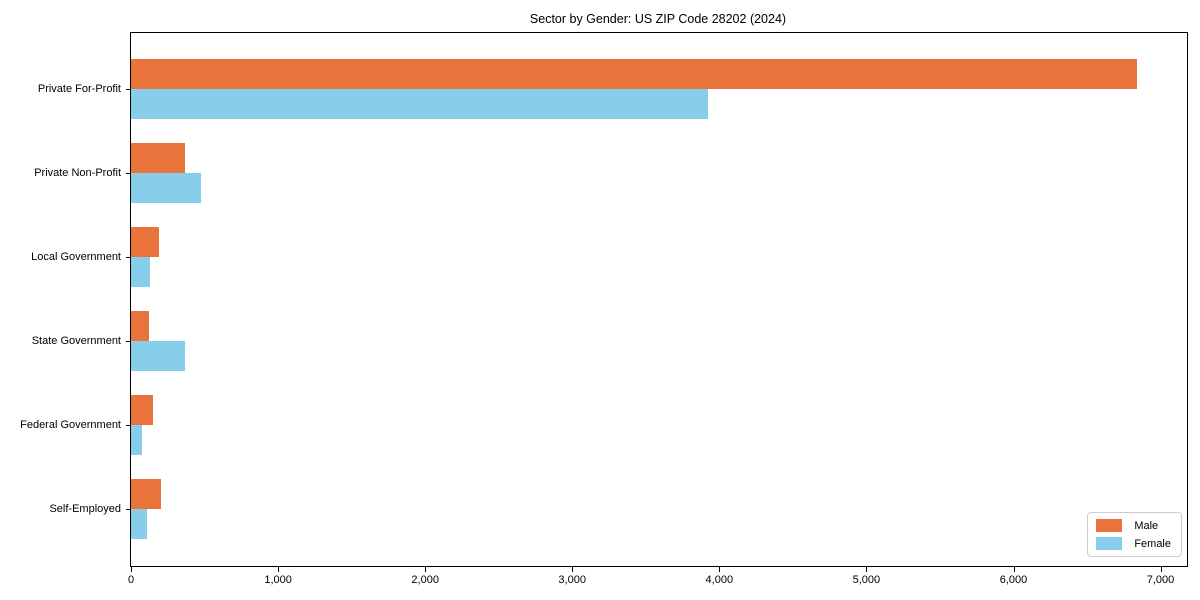  Describe the element at coordinates (139, 524) in the screenshot. I see `bar-female-self-employed` at that location.